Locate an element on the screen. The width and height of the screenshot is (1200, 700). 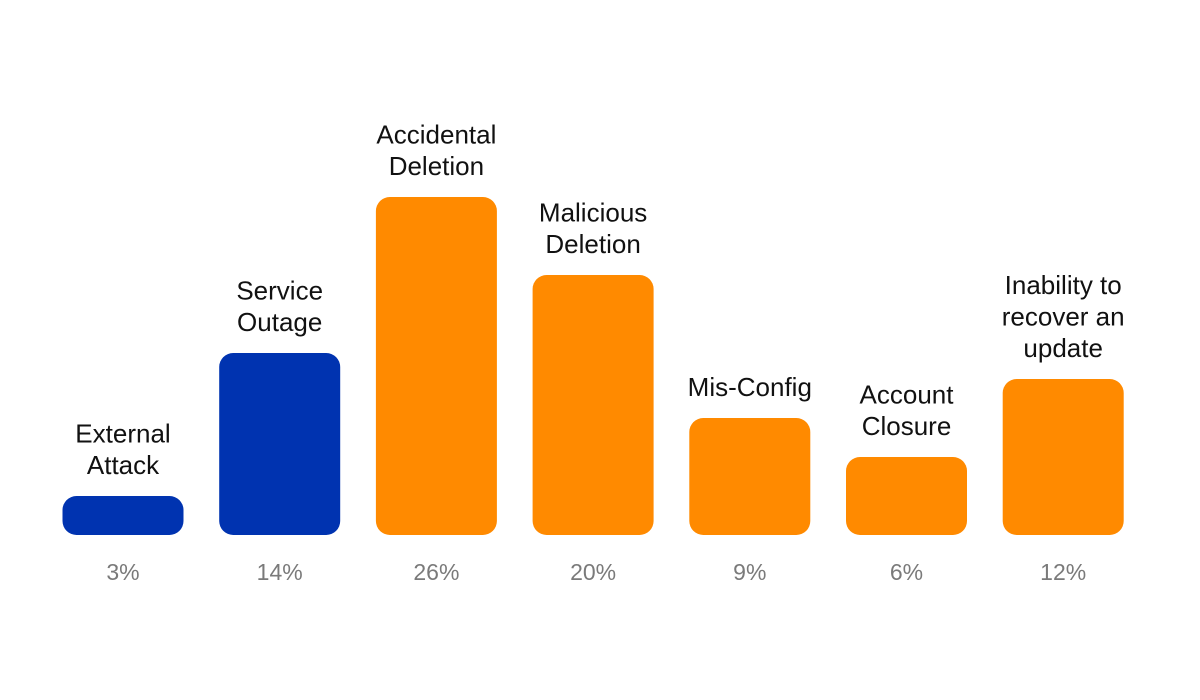
category-label-line: Closure is located at coordinates (907, 426).